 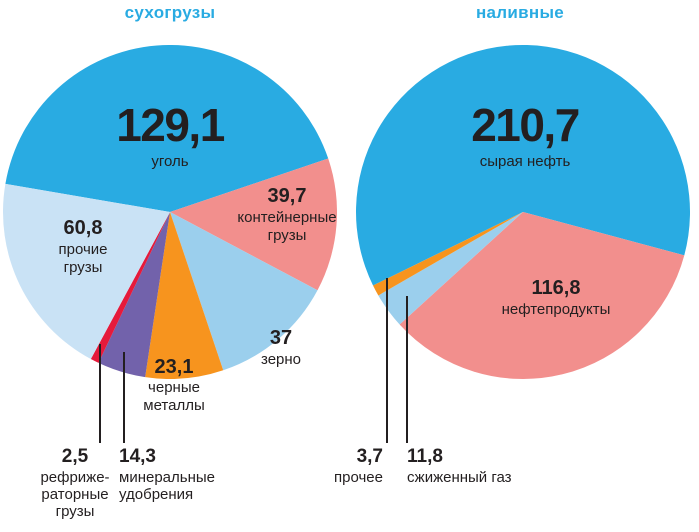 I want to click on leader-line-liquefied-gas, so click(x=407, y=369).